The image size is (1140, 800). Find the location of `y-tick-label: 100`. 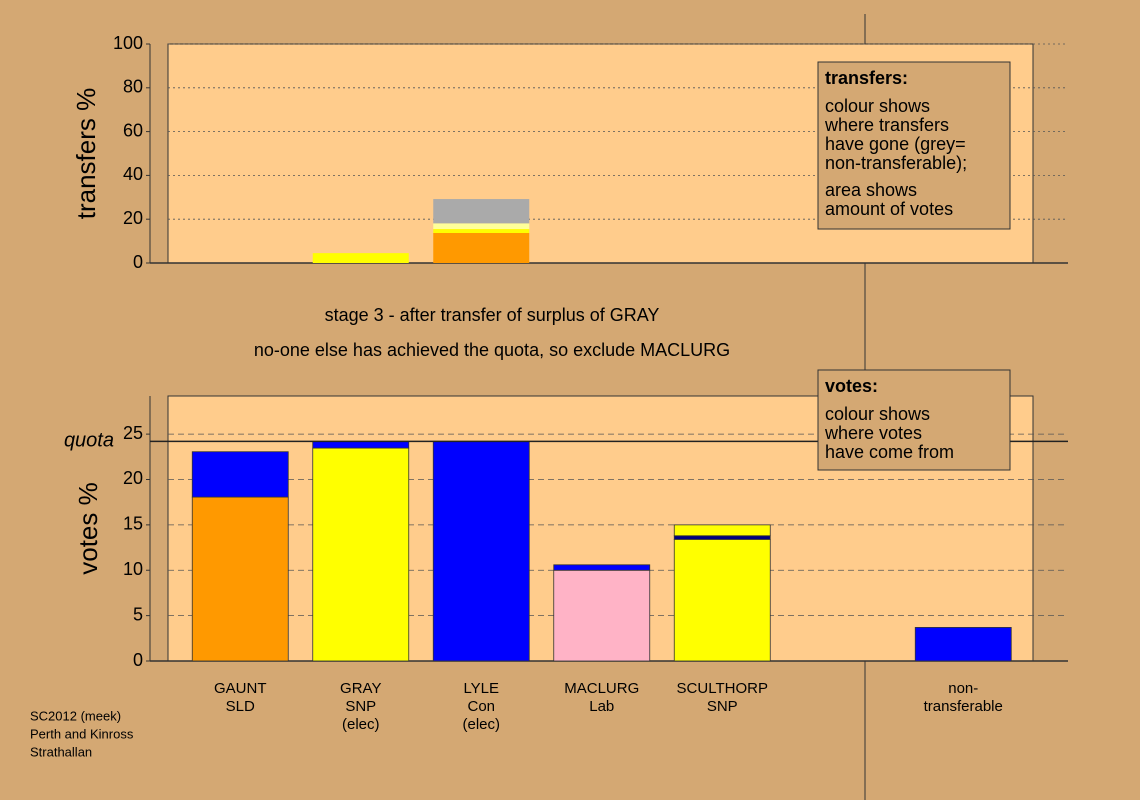

y-tick-label: 100 is located at coordinates (128, 43).